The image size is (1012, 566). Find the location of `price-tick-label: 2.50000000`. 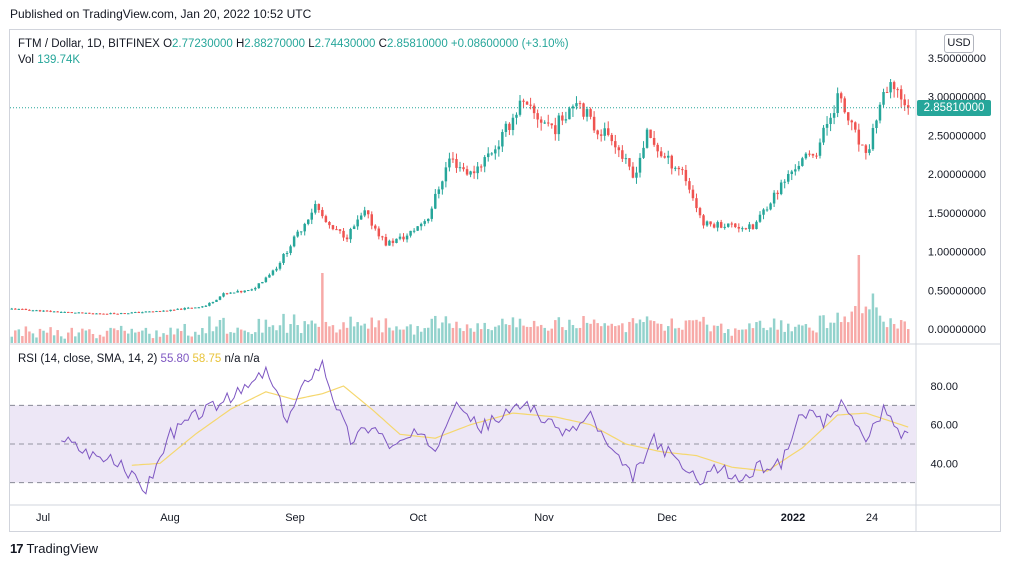

price-tick-label: 2.50000000 is located at coordinates (957, 136).